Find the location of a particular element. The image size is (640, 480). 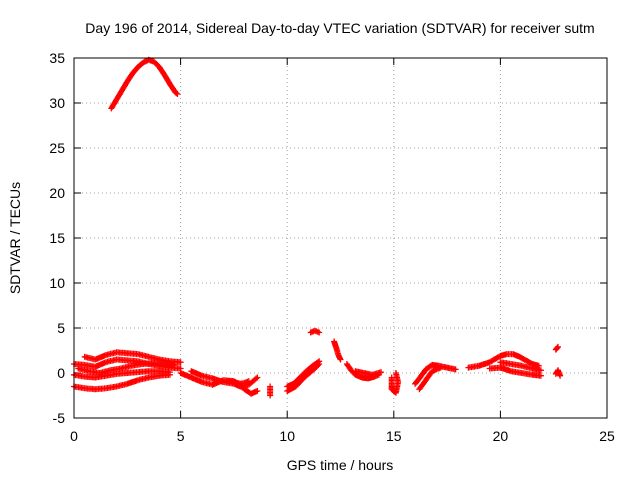

x-tick-label: 25 is located at coordinates (607, 436).